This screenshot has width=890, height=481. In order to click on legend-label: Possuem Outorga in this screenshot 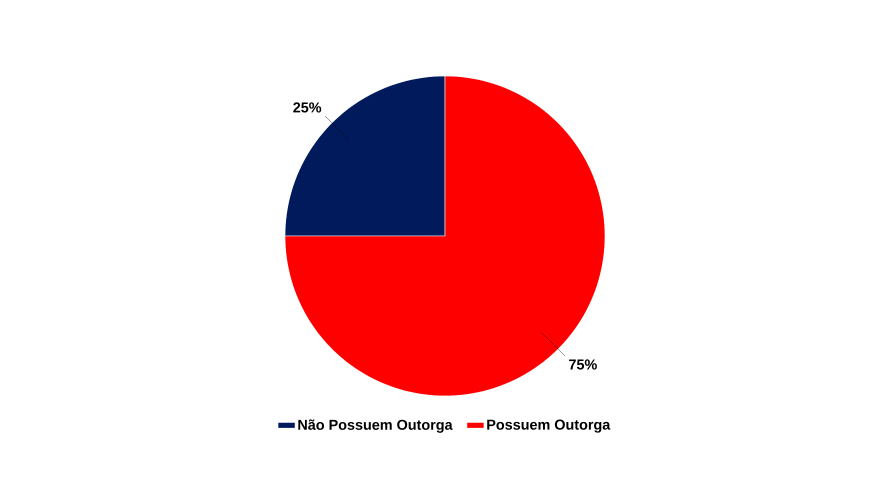, I will do `click(548, 426)`.